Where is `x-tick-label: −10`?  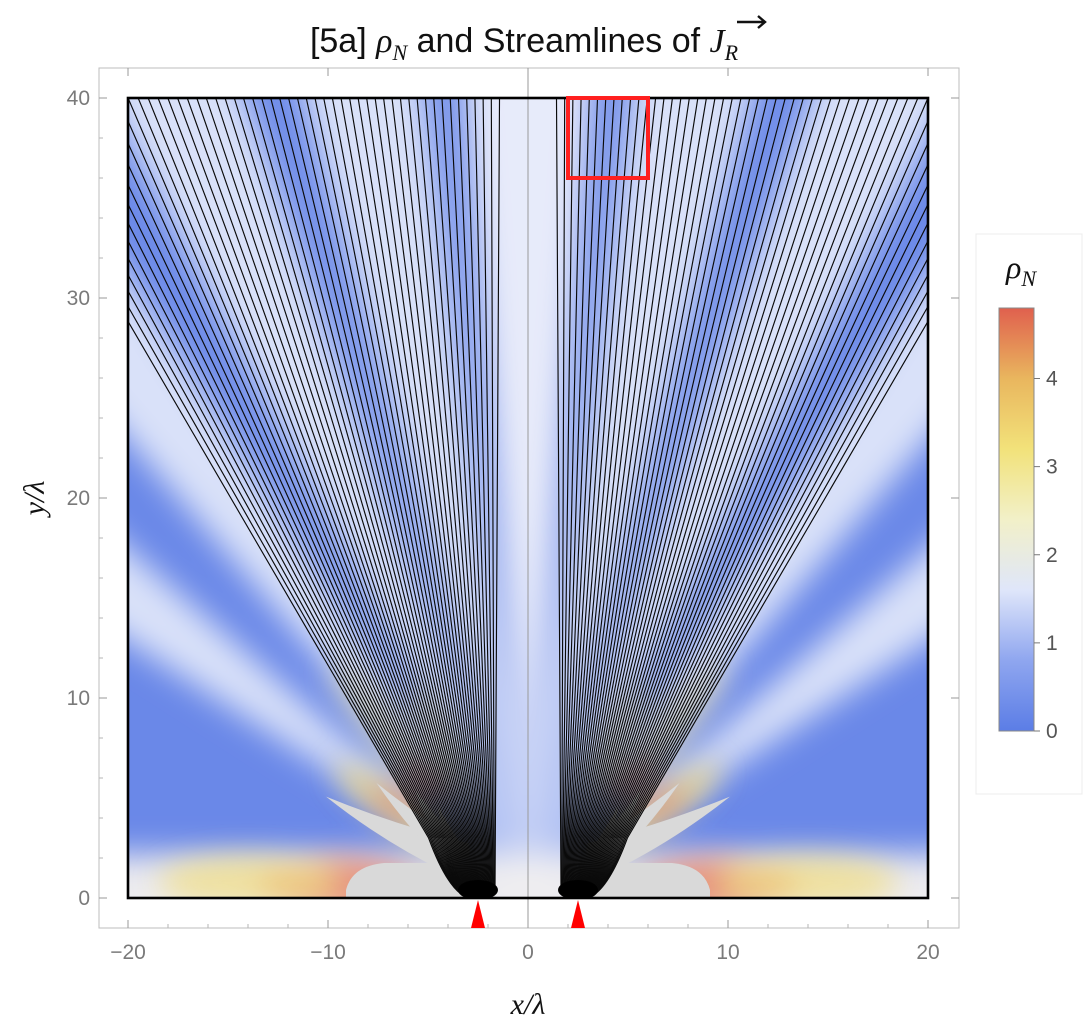
x-tick-label: −10 is located at coordinates (328, 952).